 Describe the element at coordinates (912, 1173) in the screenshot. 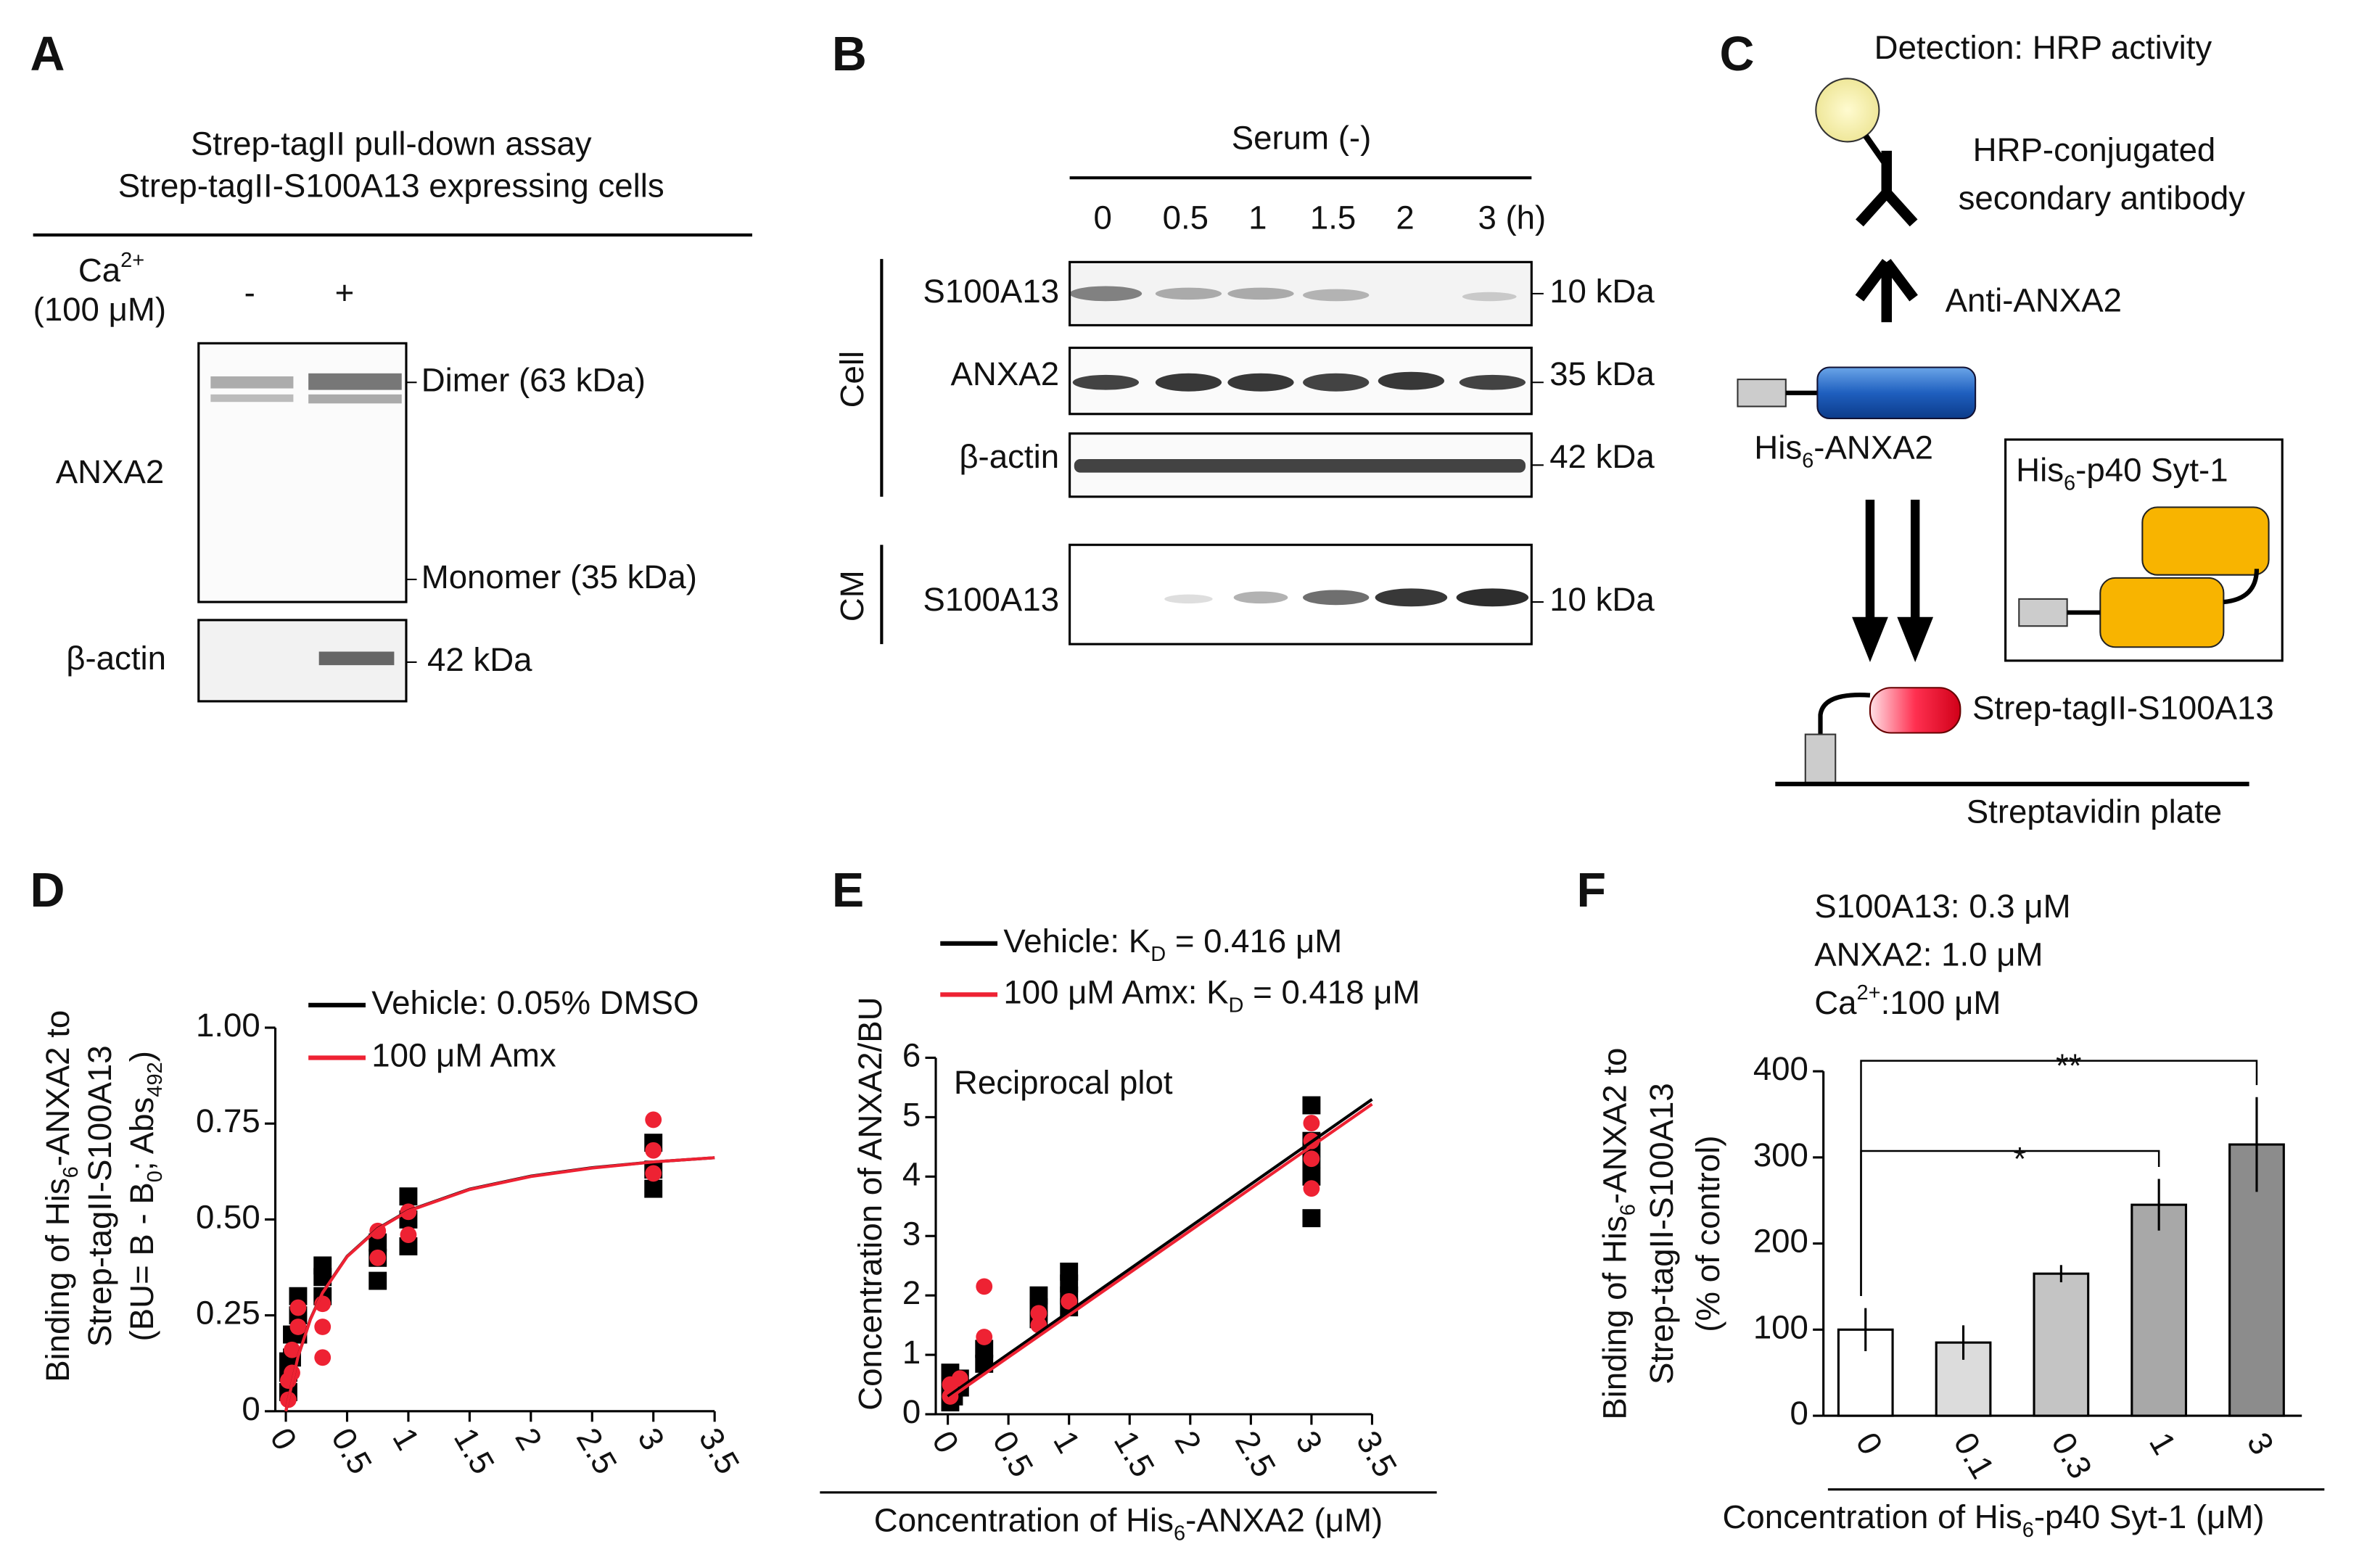

I see `y-tick-label: 4` at that location.